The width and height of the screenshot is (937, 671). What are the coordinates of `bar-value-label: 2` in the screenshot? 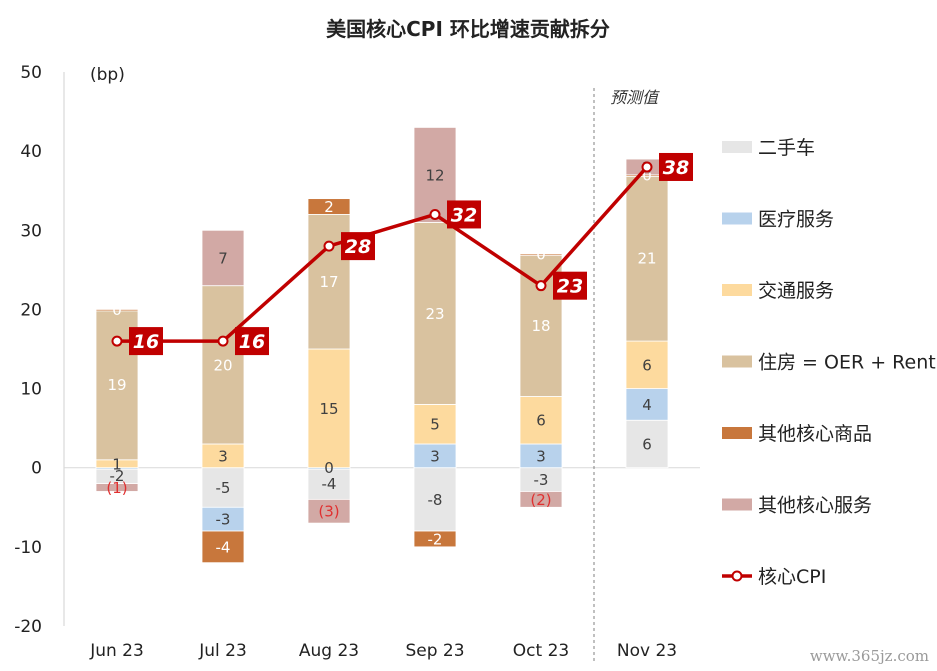 It's located at (329, 207).